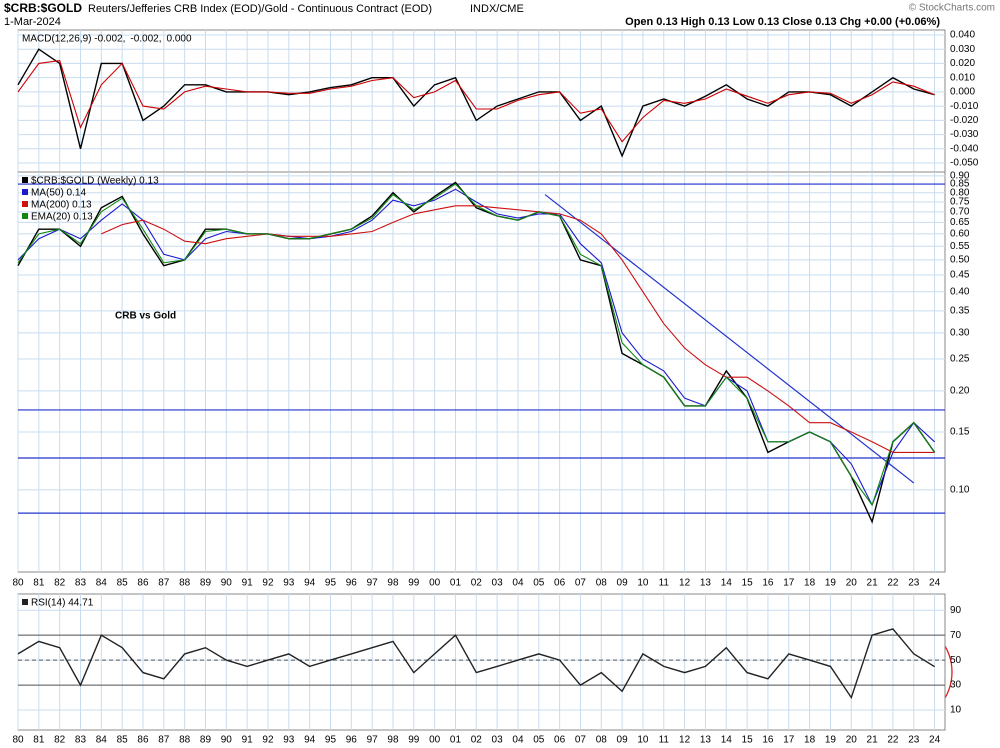 This screenshot has width=1000, height=748. What do you see at coordinates (497, 9) in the screenshot?
I see `exchange: INDX/CME` at bounding box center [497, 9].